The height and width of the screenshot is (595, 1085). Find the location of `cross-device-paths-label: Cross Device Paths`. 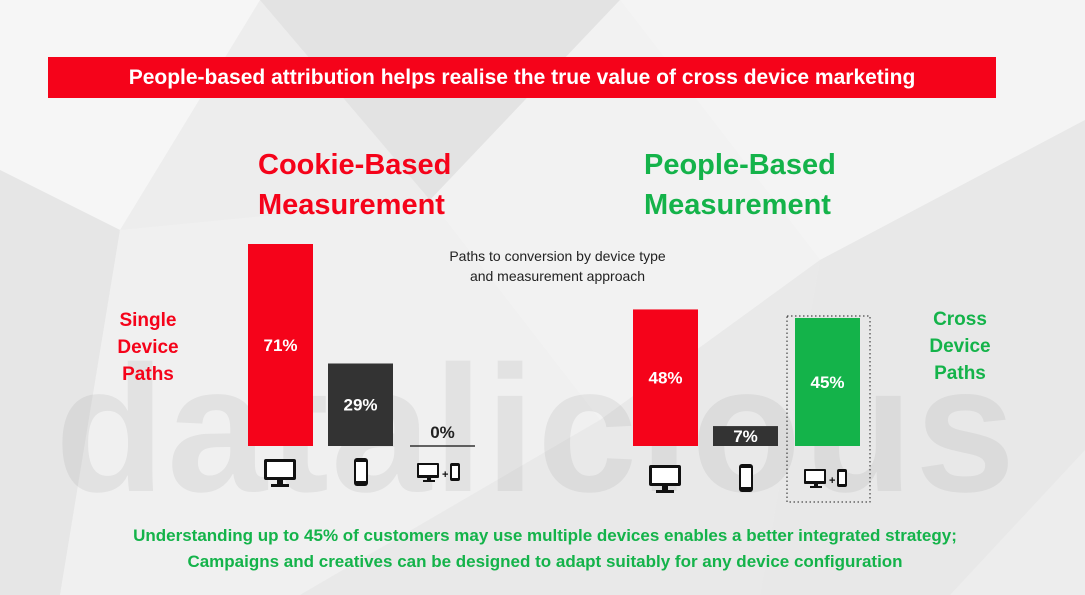

cross-device-paths-label: Cross Device Paths is located at coordinates (960, 346).